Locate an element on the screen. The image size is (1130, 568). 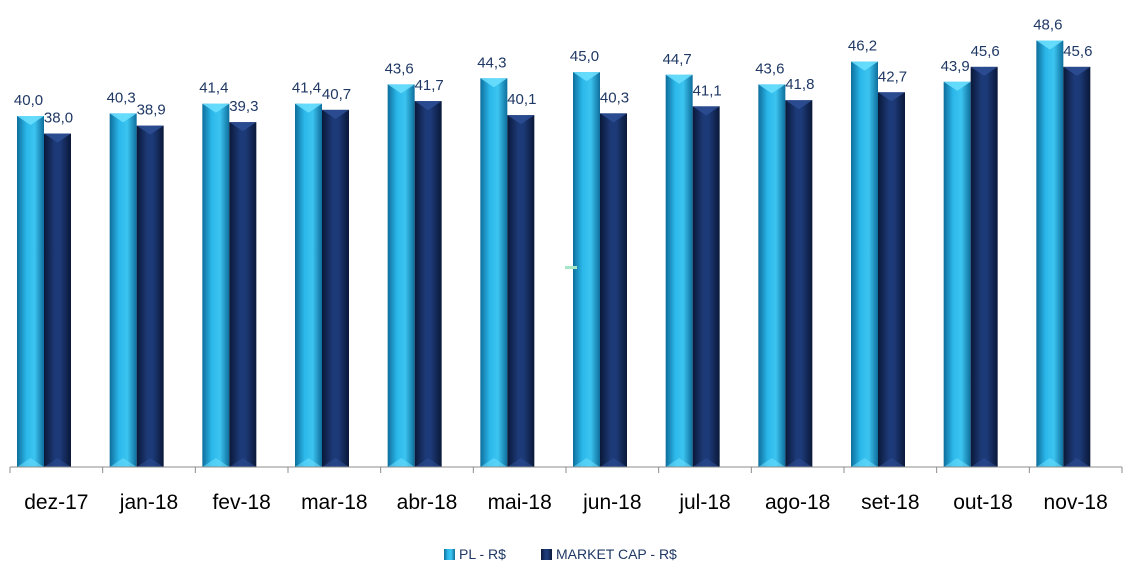
value-label-pl: 41,4 is located at coordinates (306, 88).